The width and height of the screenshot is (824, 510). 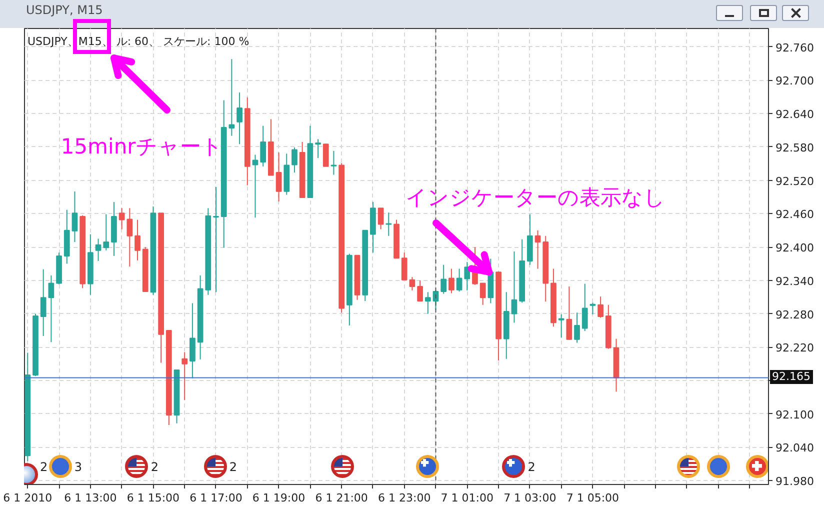 I want to click on y-tick-label: 92.760, so click(x=795, y=47).